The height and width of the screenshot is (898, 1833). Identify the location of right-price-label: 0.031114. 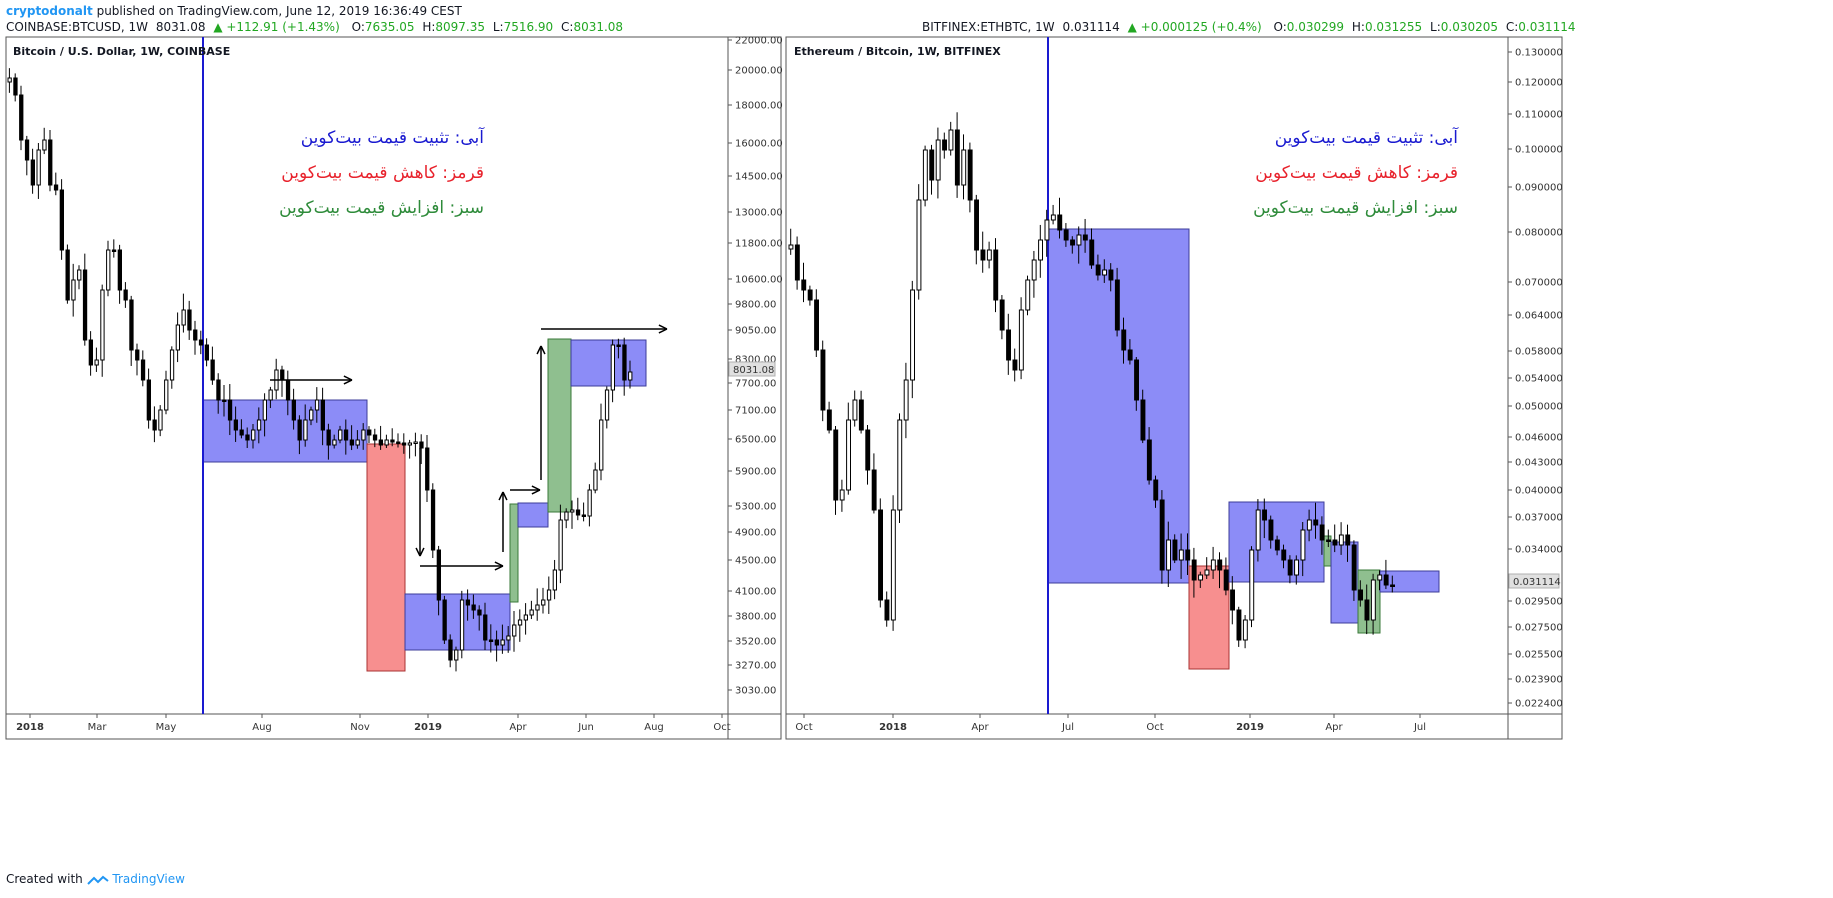
(1537, 582).